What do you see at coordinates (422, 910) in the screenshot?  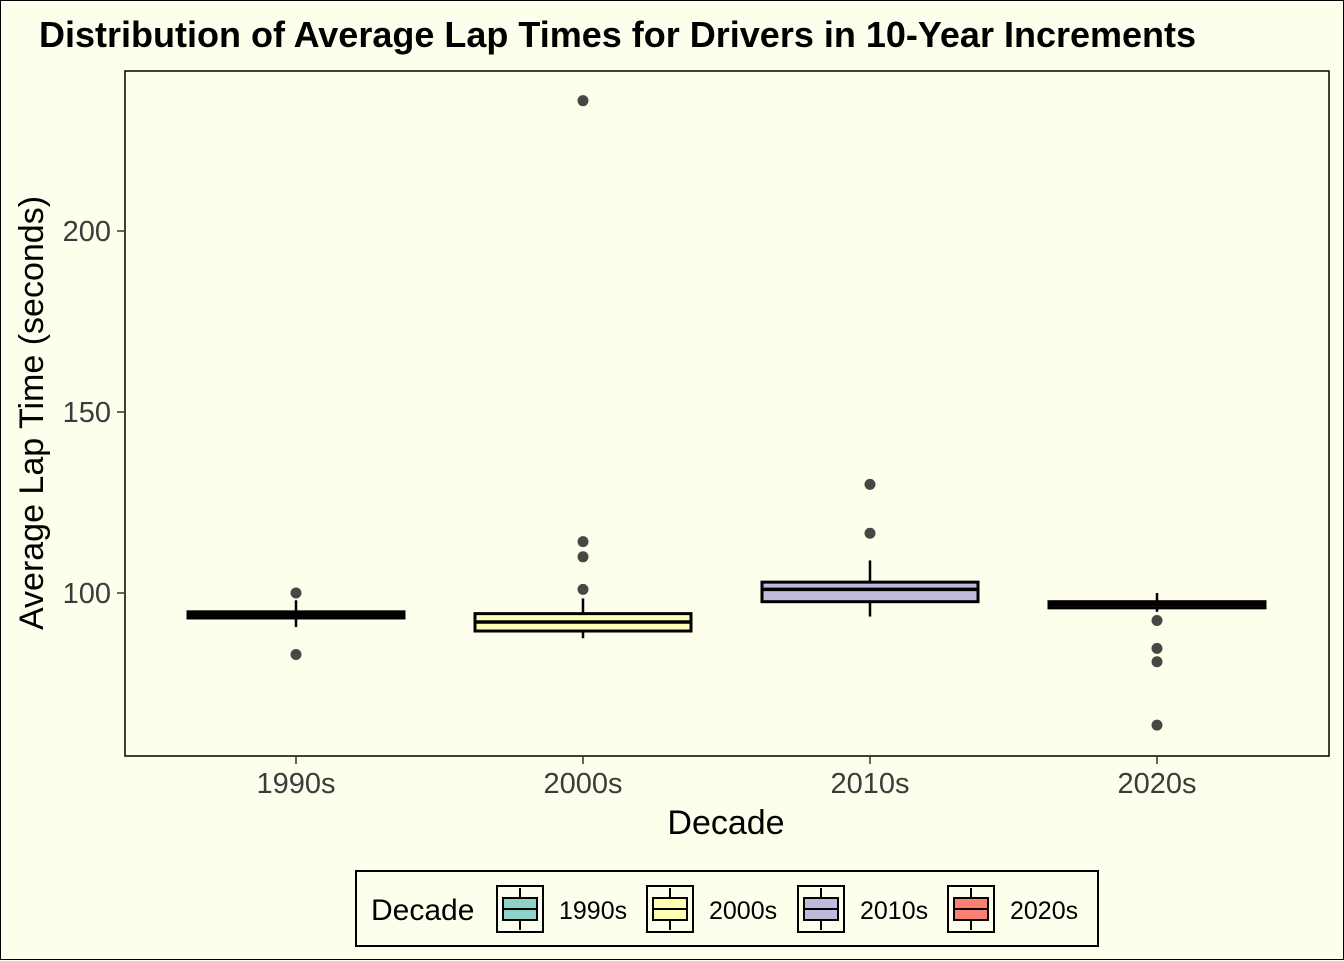 I see `legend-title: Decade` at bounding box center [422, 910].